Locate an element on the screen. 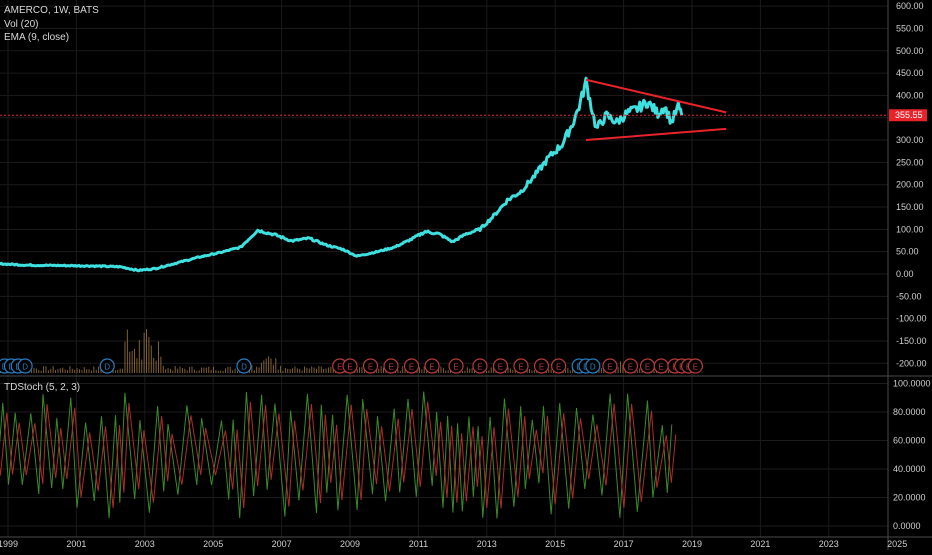 This screenshot has height=555, width=932. price-tick-label: -50.00 is located at coordinates (909, 296).